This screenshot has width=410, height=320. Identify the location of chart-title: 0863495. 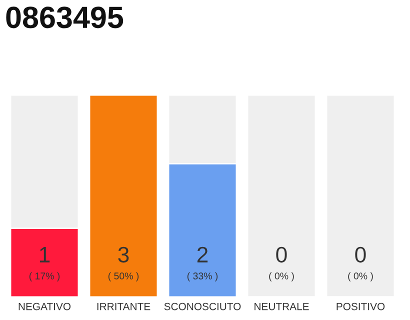
(65, 17).